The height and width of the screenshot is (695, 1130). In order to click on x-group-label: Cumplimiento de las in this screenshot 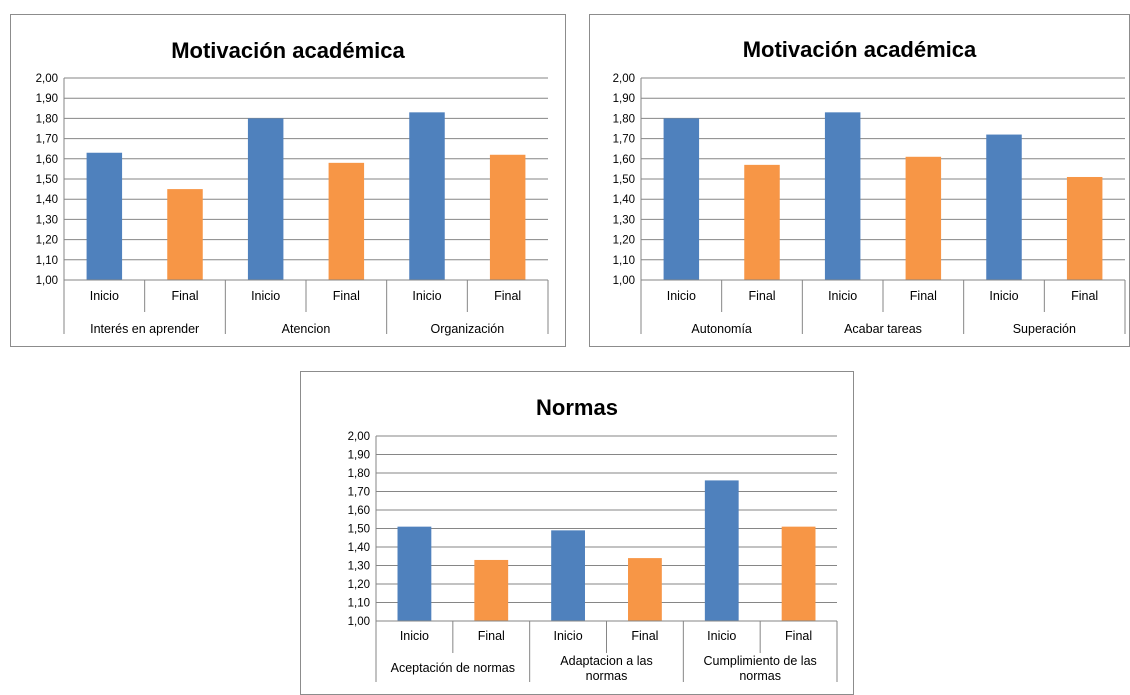, I will do `click(760, 661)`.